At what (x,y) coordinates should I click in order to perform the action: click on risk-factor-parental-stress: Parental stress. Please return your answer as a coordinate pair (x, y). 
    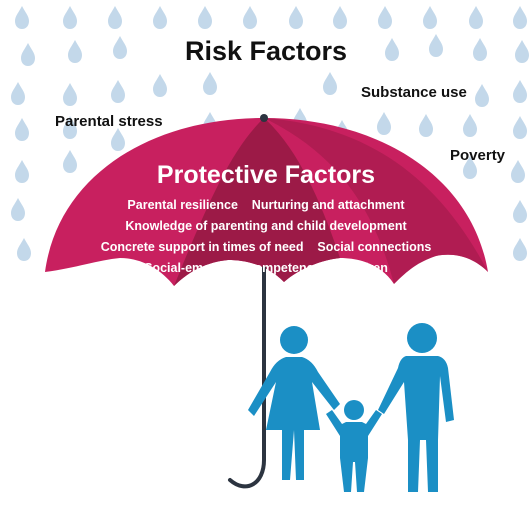
    Looking at the image, I should click on (109, 121).